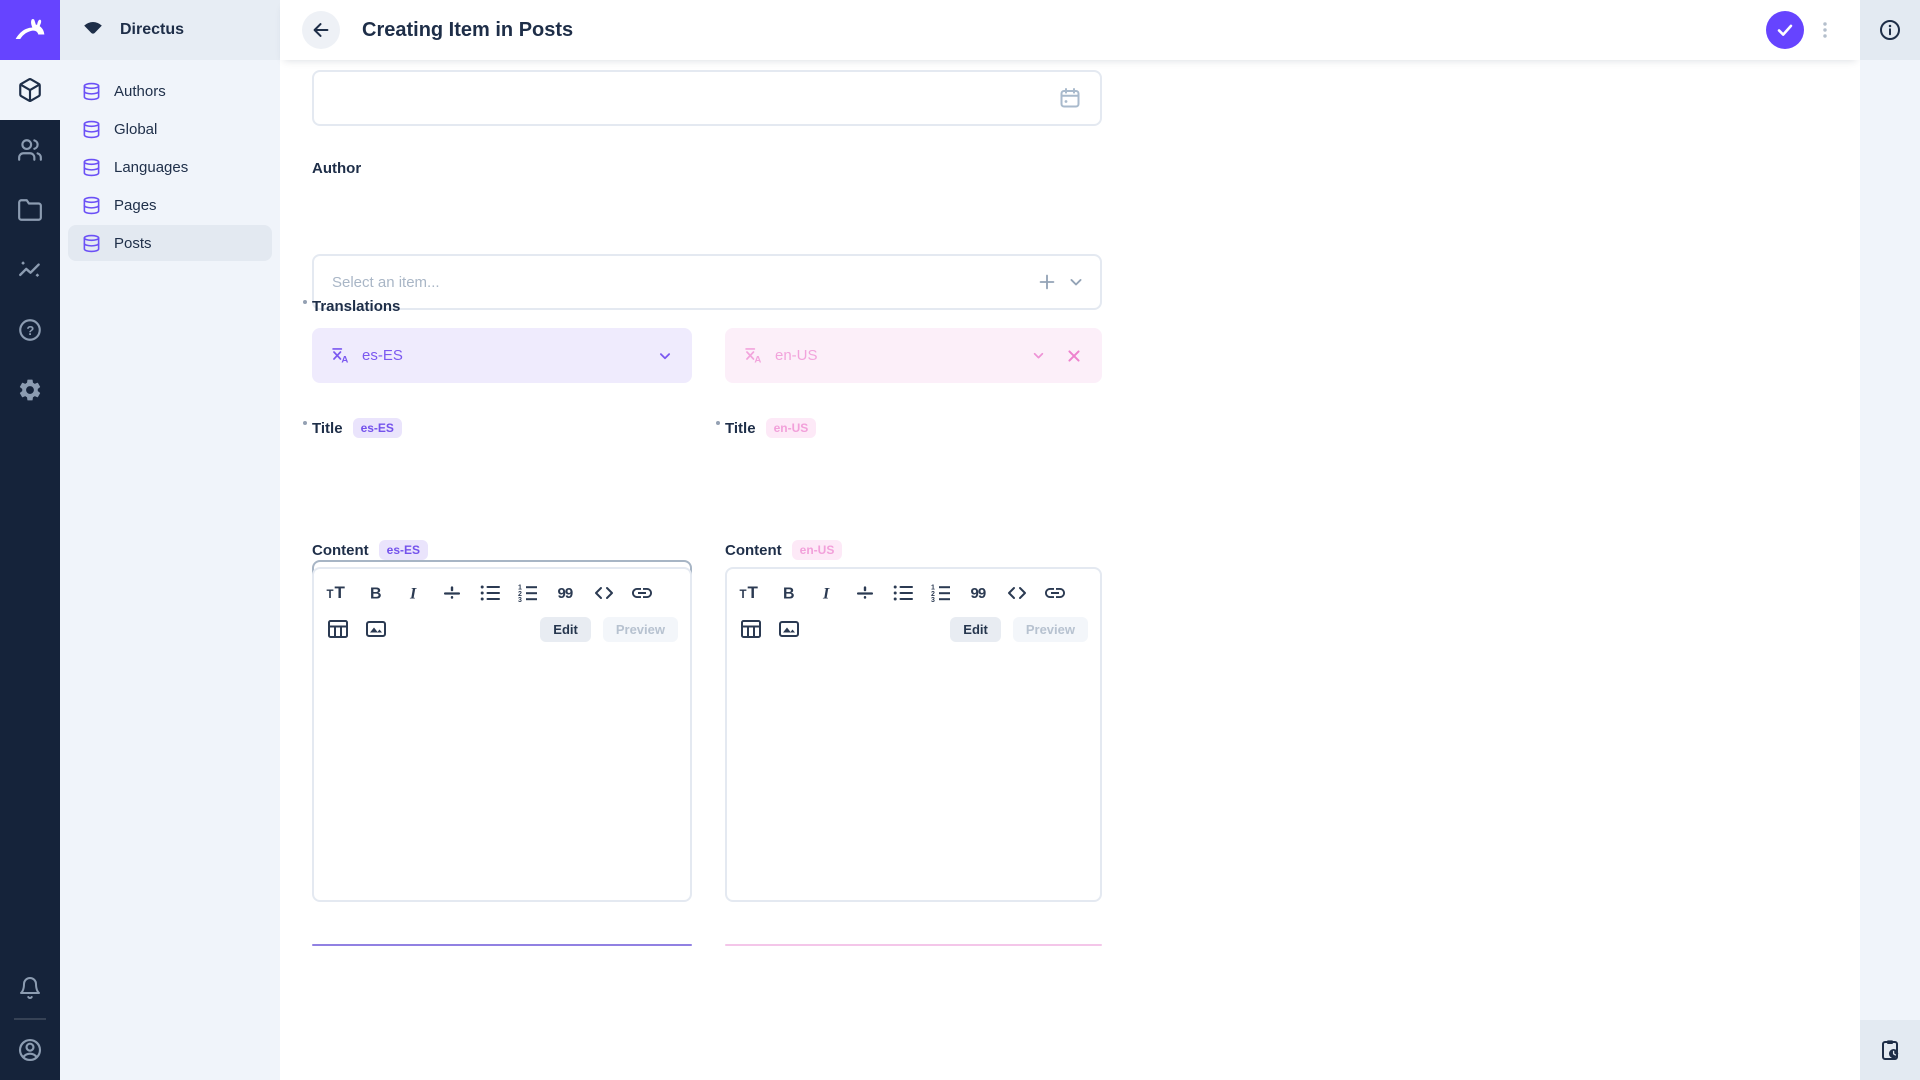 This screenshot has height=1080, width=1920. I want to click on back-button, so click(321, 30).